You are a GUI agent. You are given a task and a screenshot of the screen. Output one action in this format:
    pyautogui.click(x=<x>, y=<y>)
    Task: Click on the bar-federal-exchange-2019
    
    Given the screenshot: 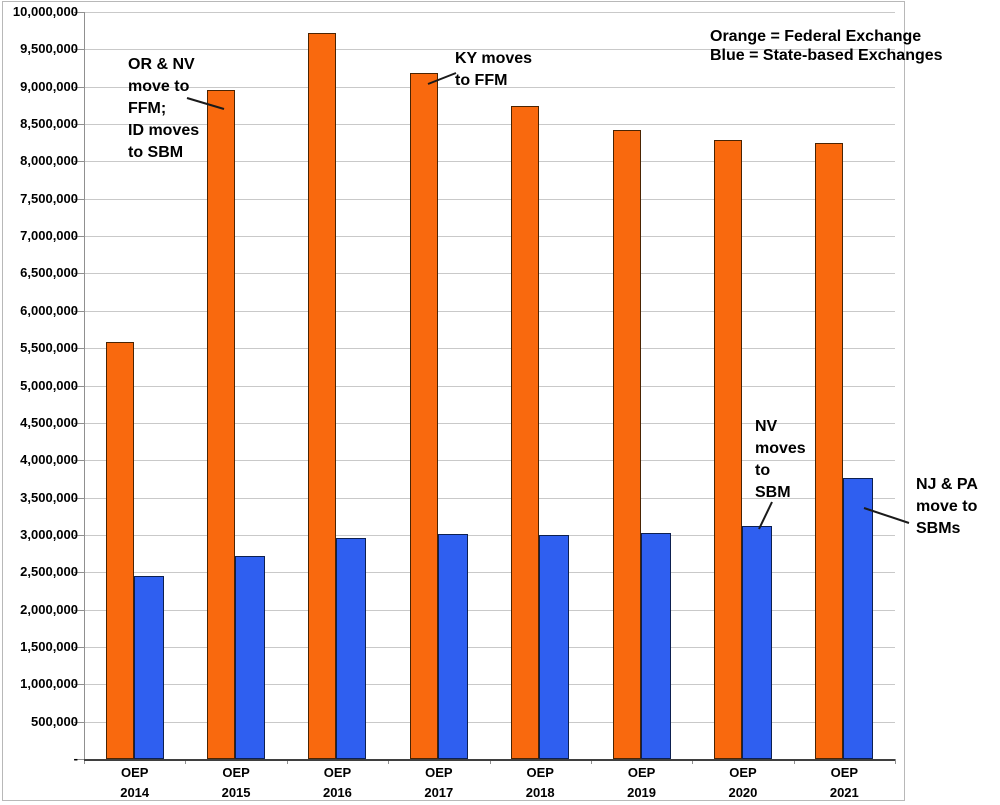 What is the action you would take?
    pyautogui.click(x=627, y=444)
    